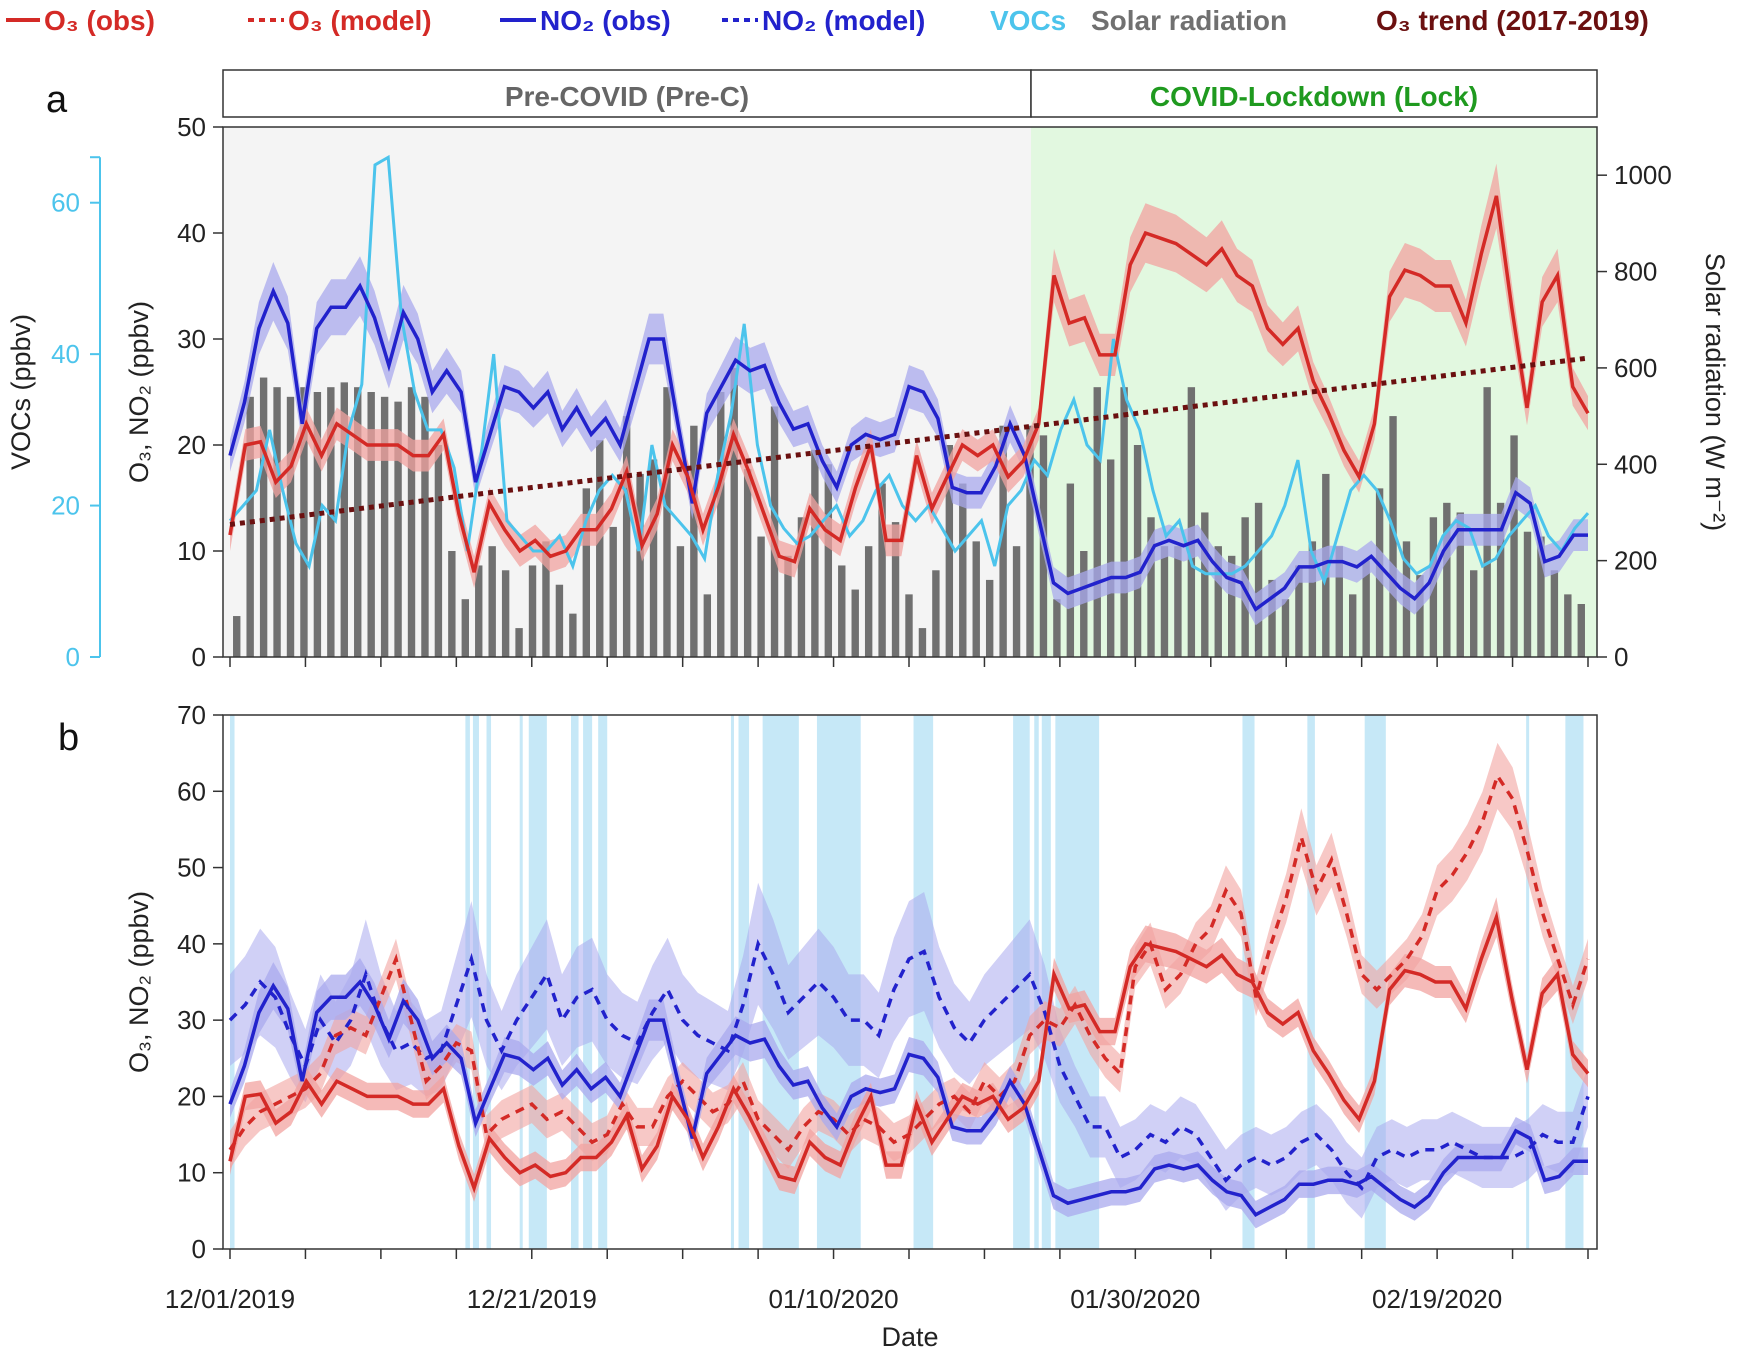 The height and width of the screenshot is (1354, 1747). I want to click on solar-tick-label: 600, so click(1635, 368).